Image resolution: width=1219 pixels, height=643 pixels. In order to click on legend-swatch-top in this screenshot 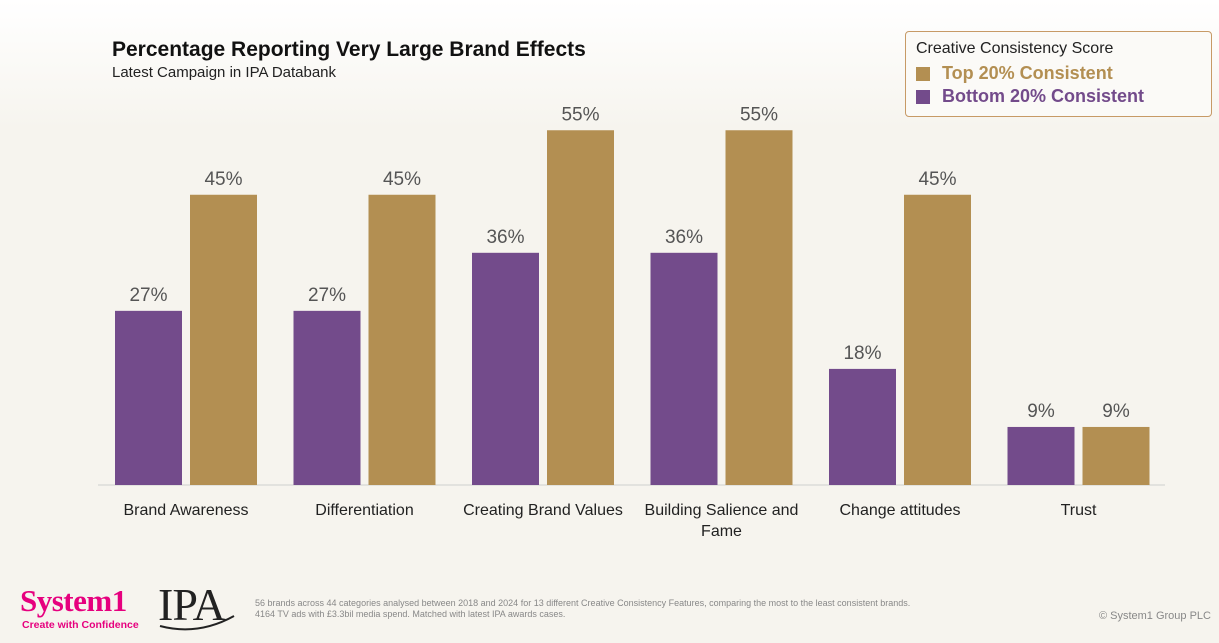, I will do `click(923, 73)`.